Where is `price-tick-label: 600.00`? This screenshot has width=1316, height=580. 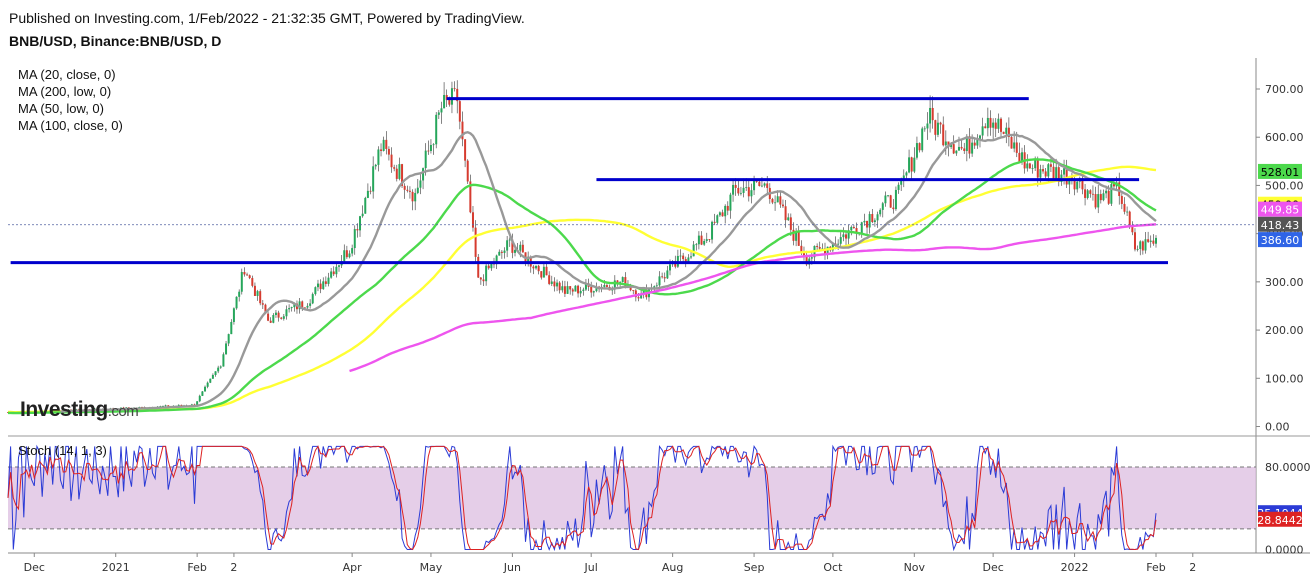 price-tick-label: 600.00 is located at coordinates (1284, 137).